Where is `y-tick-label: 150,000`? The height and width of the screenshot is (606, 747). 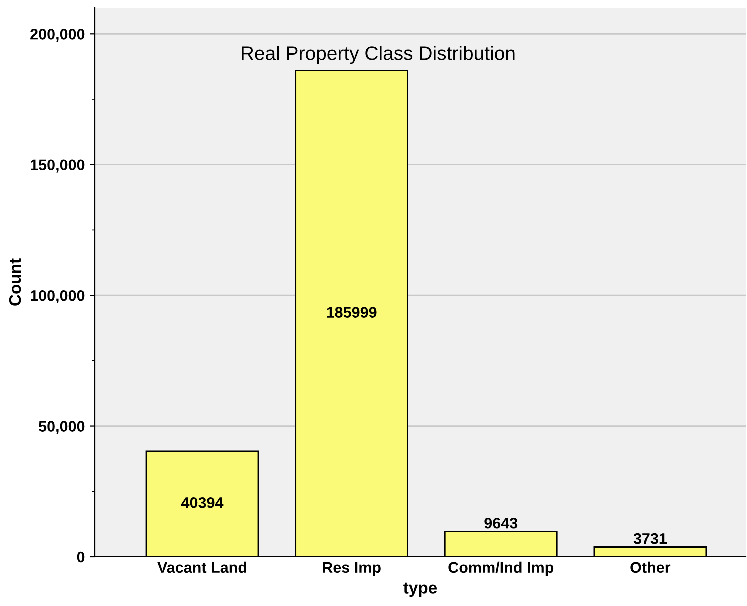
y-tick-label: 150,000 is located at coordinates (58, 166).